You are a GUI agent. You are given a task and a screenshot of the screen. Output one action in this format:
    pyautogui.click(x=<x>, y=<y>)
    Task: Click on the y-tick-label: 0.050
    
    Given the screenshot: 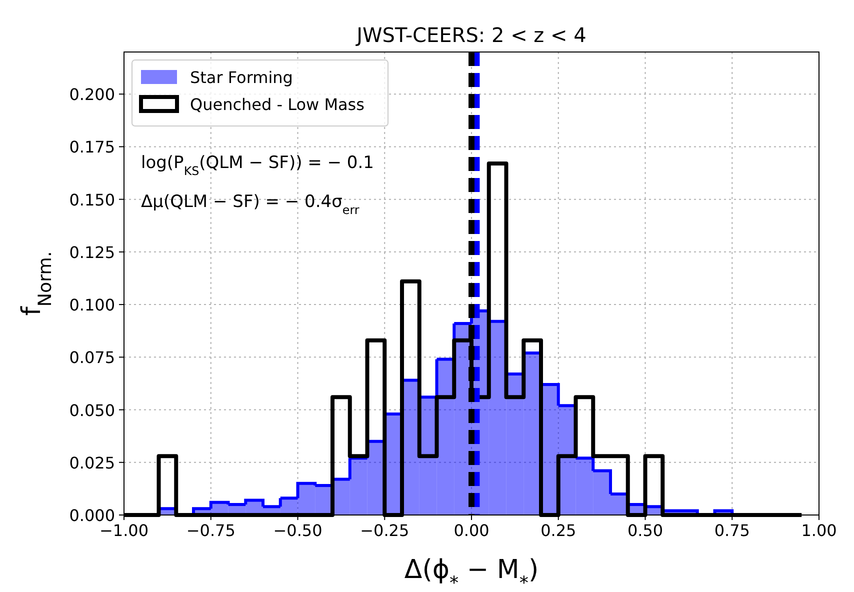 What is the action you would take?
    pyautogui.click(x=92, y=410)
    